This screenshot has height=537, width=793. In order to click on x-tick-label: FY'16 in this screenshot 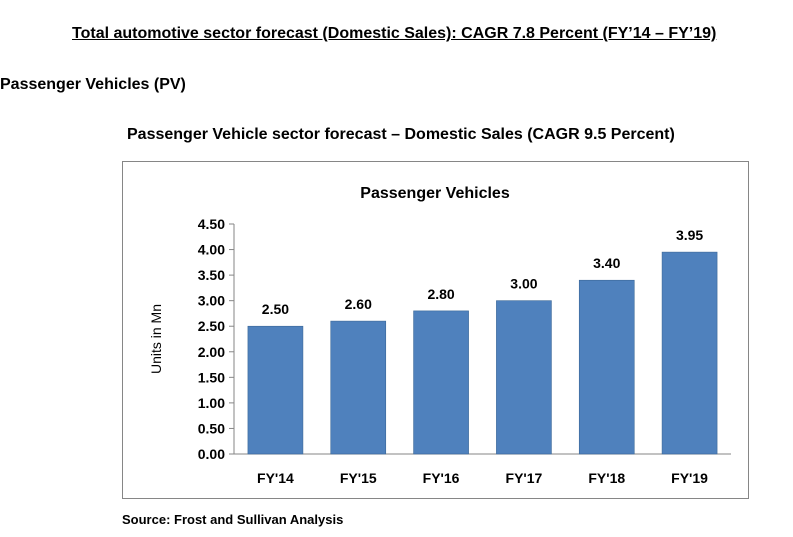, I will do `click(441, 478)`.